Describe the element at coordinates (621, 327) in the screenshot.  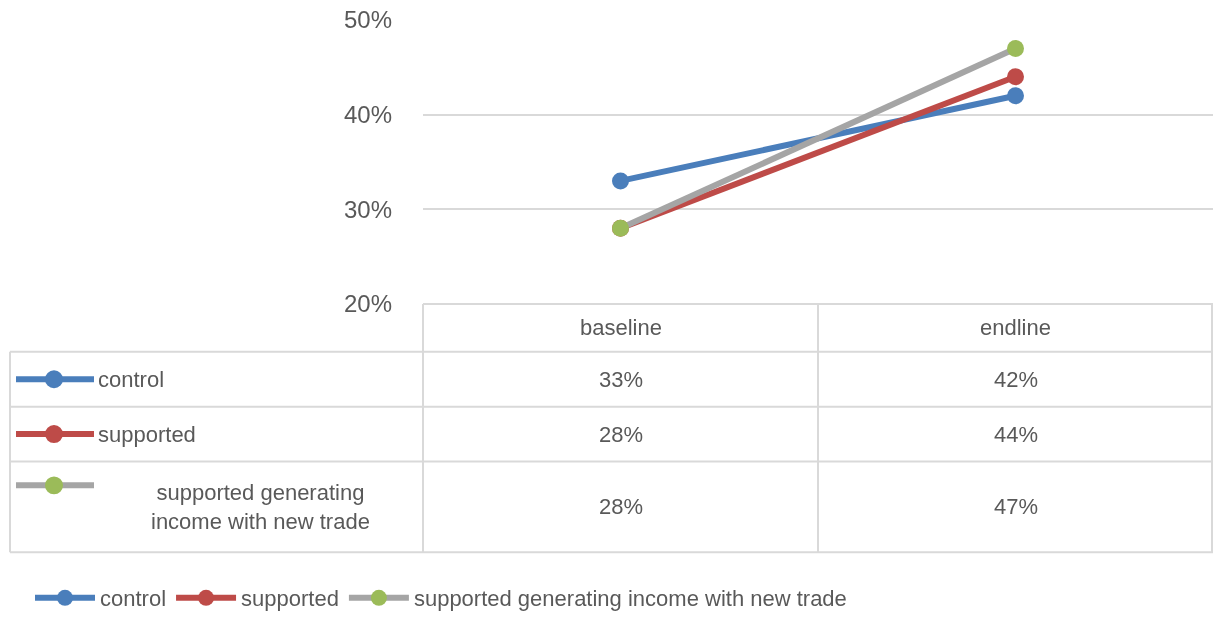
I see `x-tick-label: baseline` at that location.